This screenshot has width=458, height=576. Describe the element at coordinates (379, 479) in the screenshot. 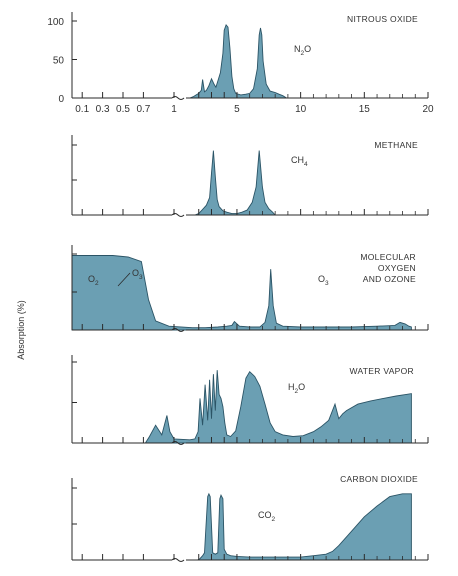

I see `panel-title: CARBON DIOXIDE` at that location.